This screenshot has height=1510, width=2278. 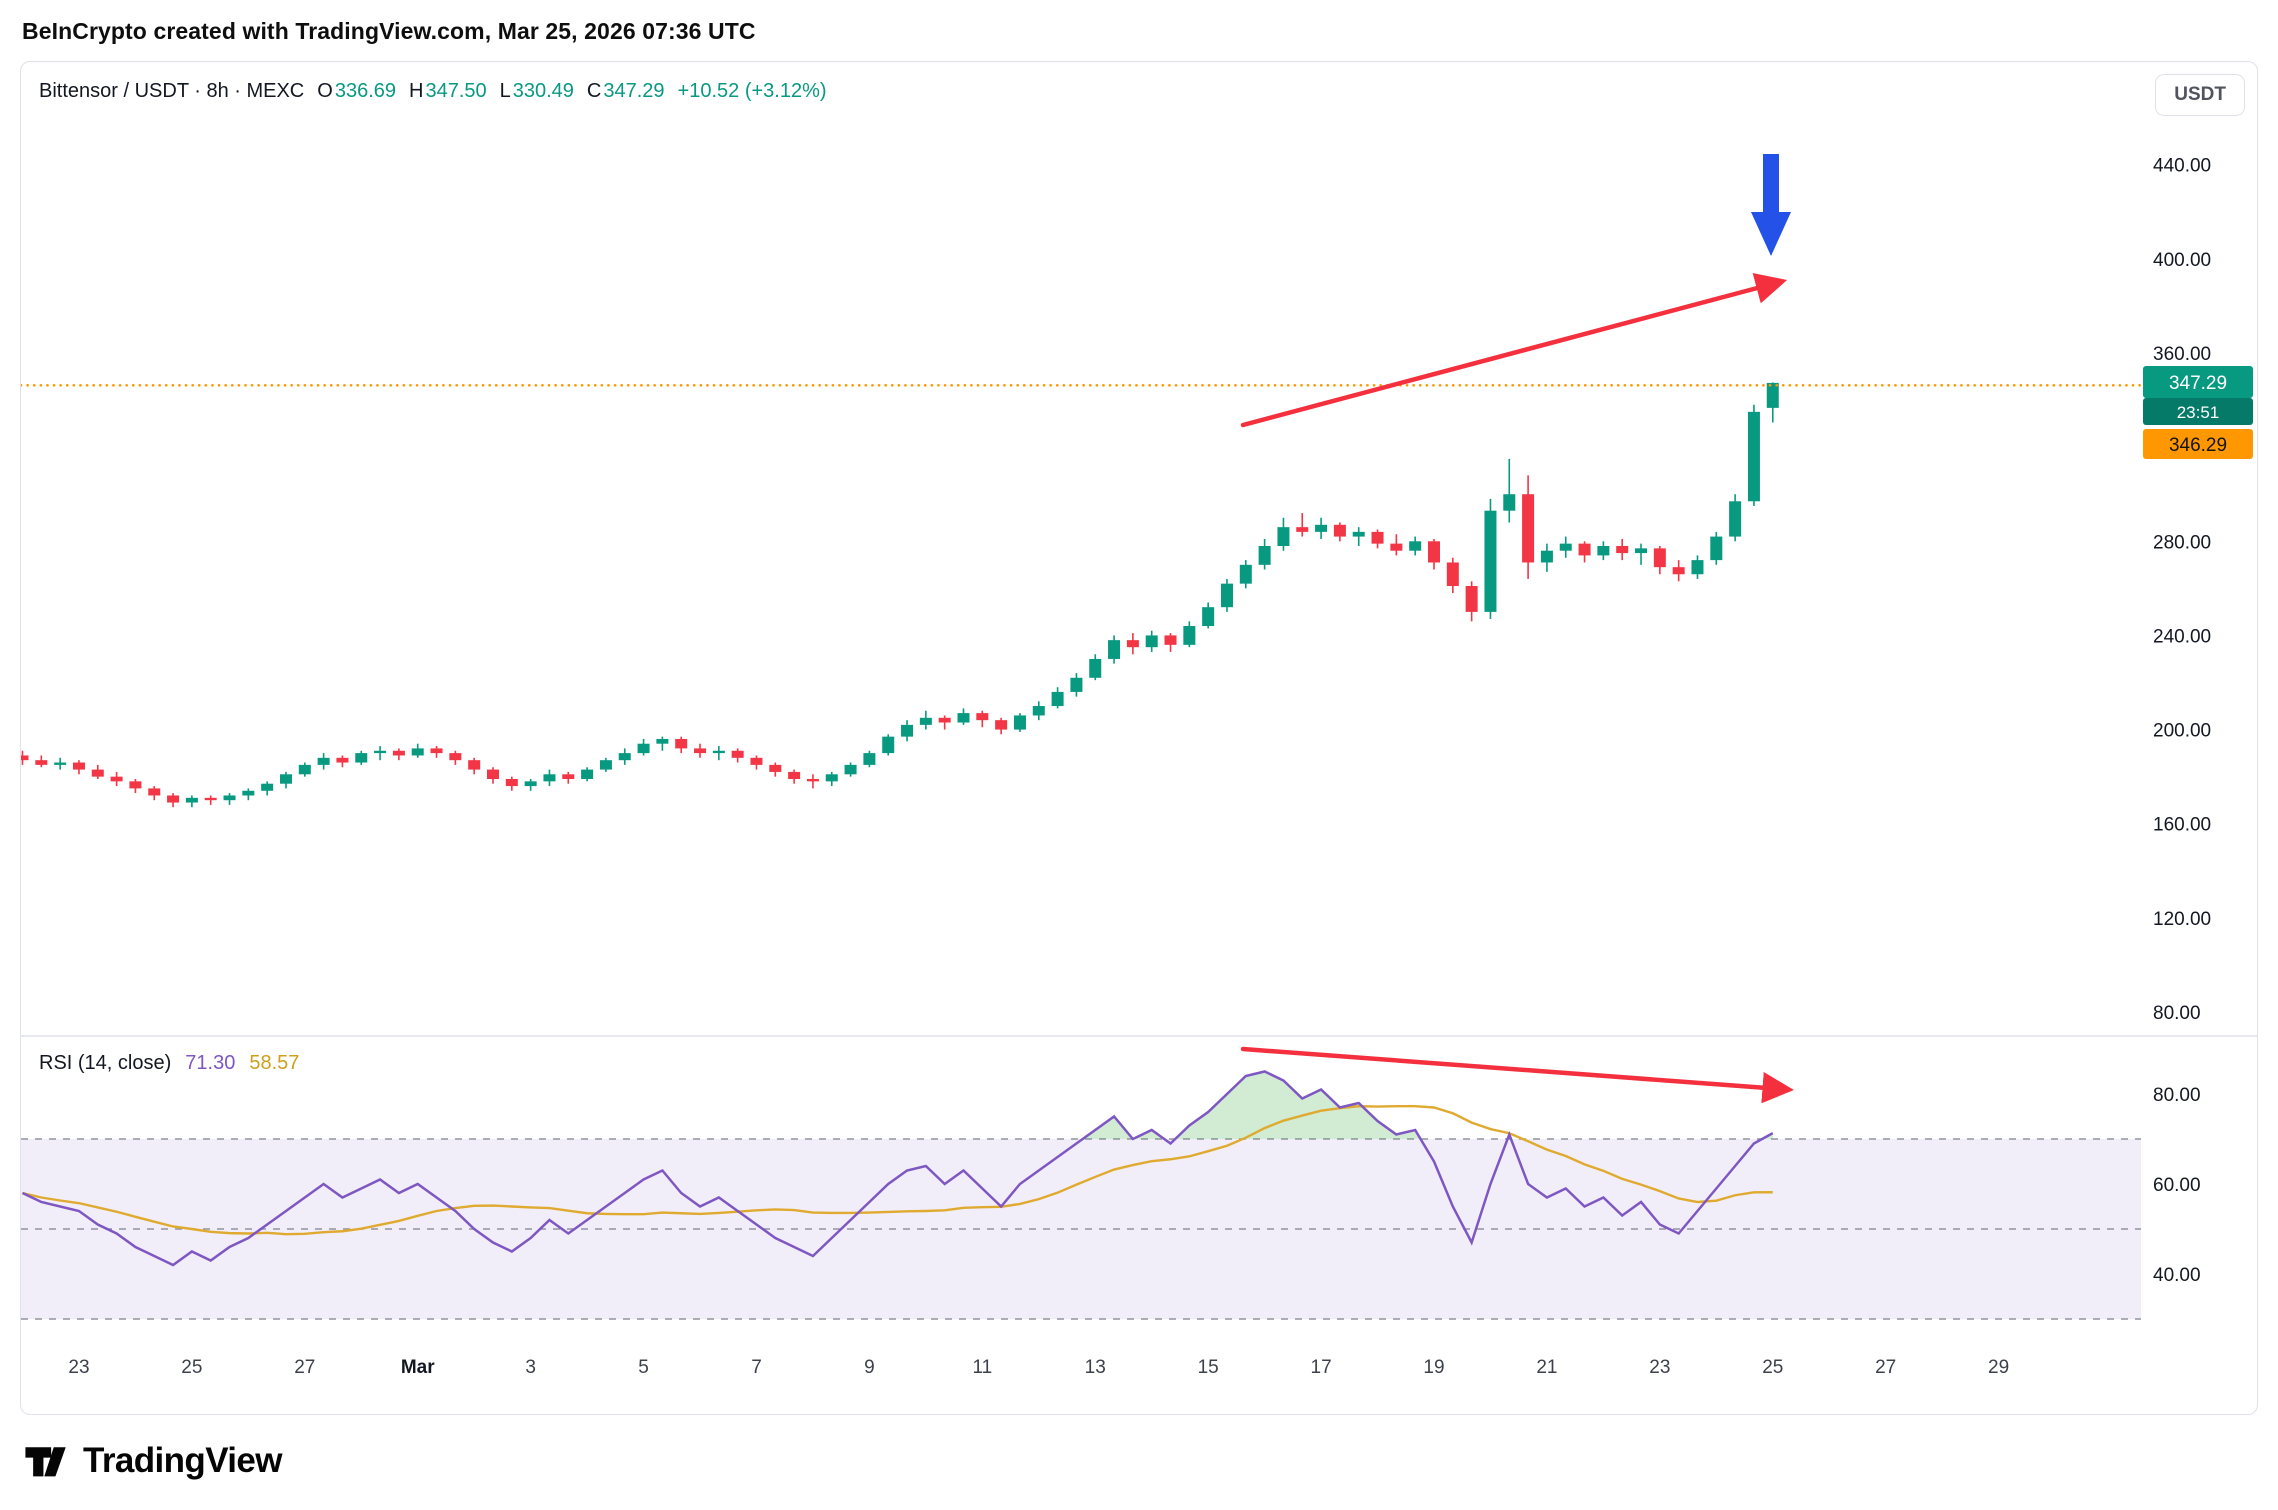 What do you see at coordinates (869, 1367) in the screenshot?
I see `svg-text: 9` at bounding box center [869, 1367].